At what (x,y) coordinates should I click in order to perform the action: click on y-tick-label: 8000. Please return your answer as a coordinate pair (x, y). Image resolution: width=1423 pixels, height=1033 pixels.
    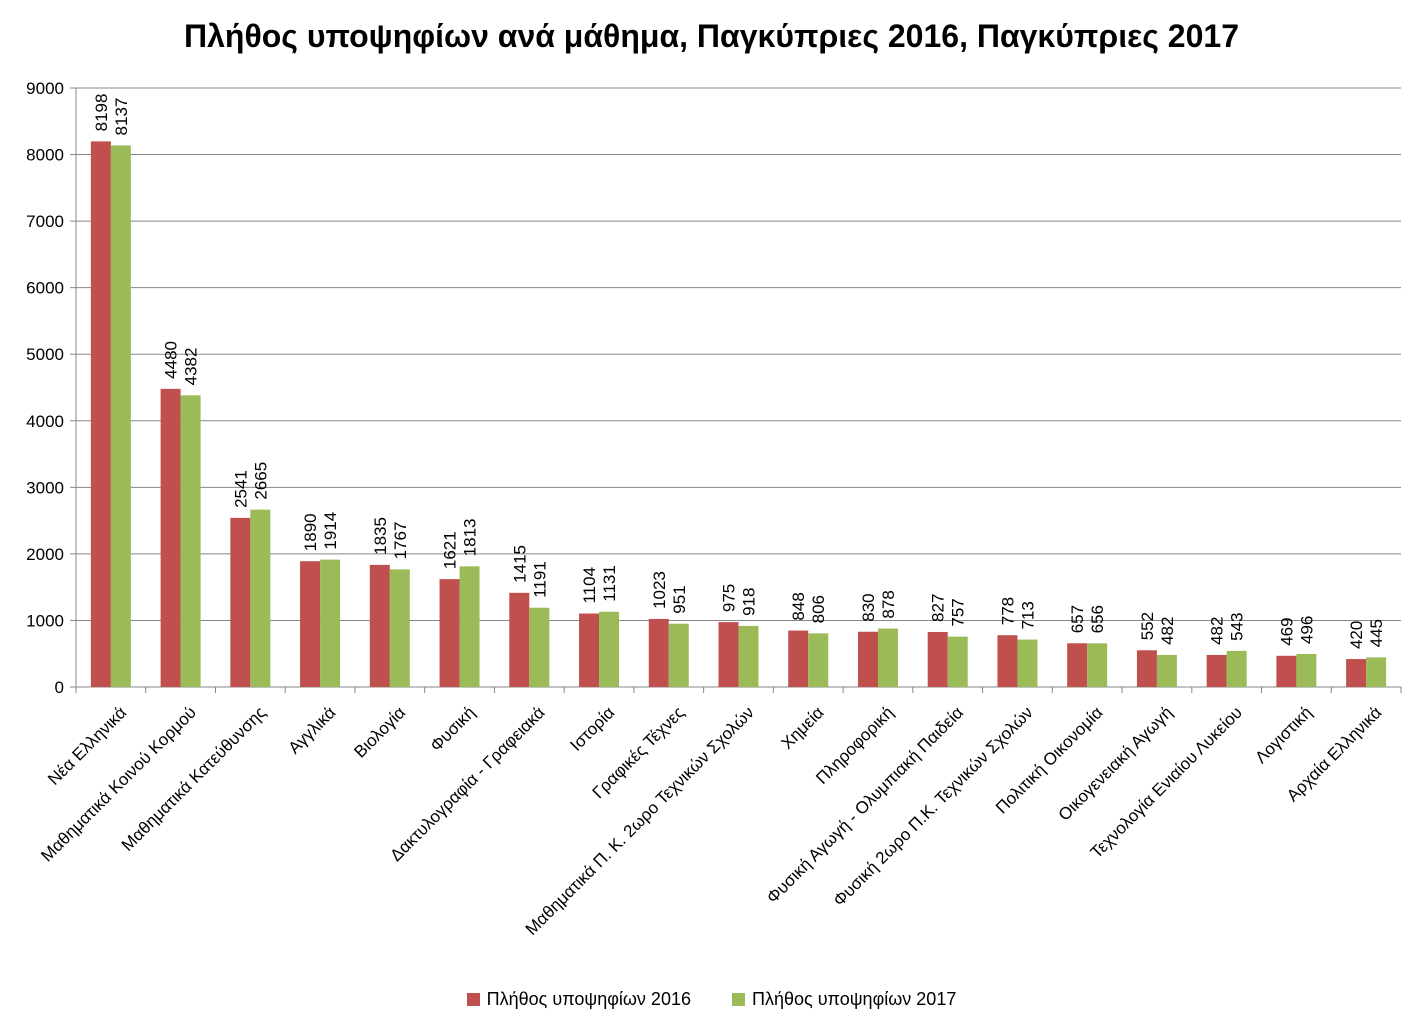
    Looking at the image, I should click on (45, 155).